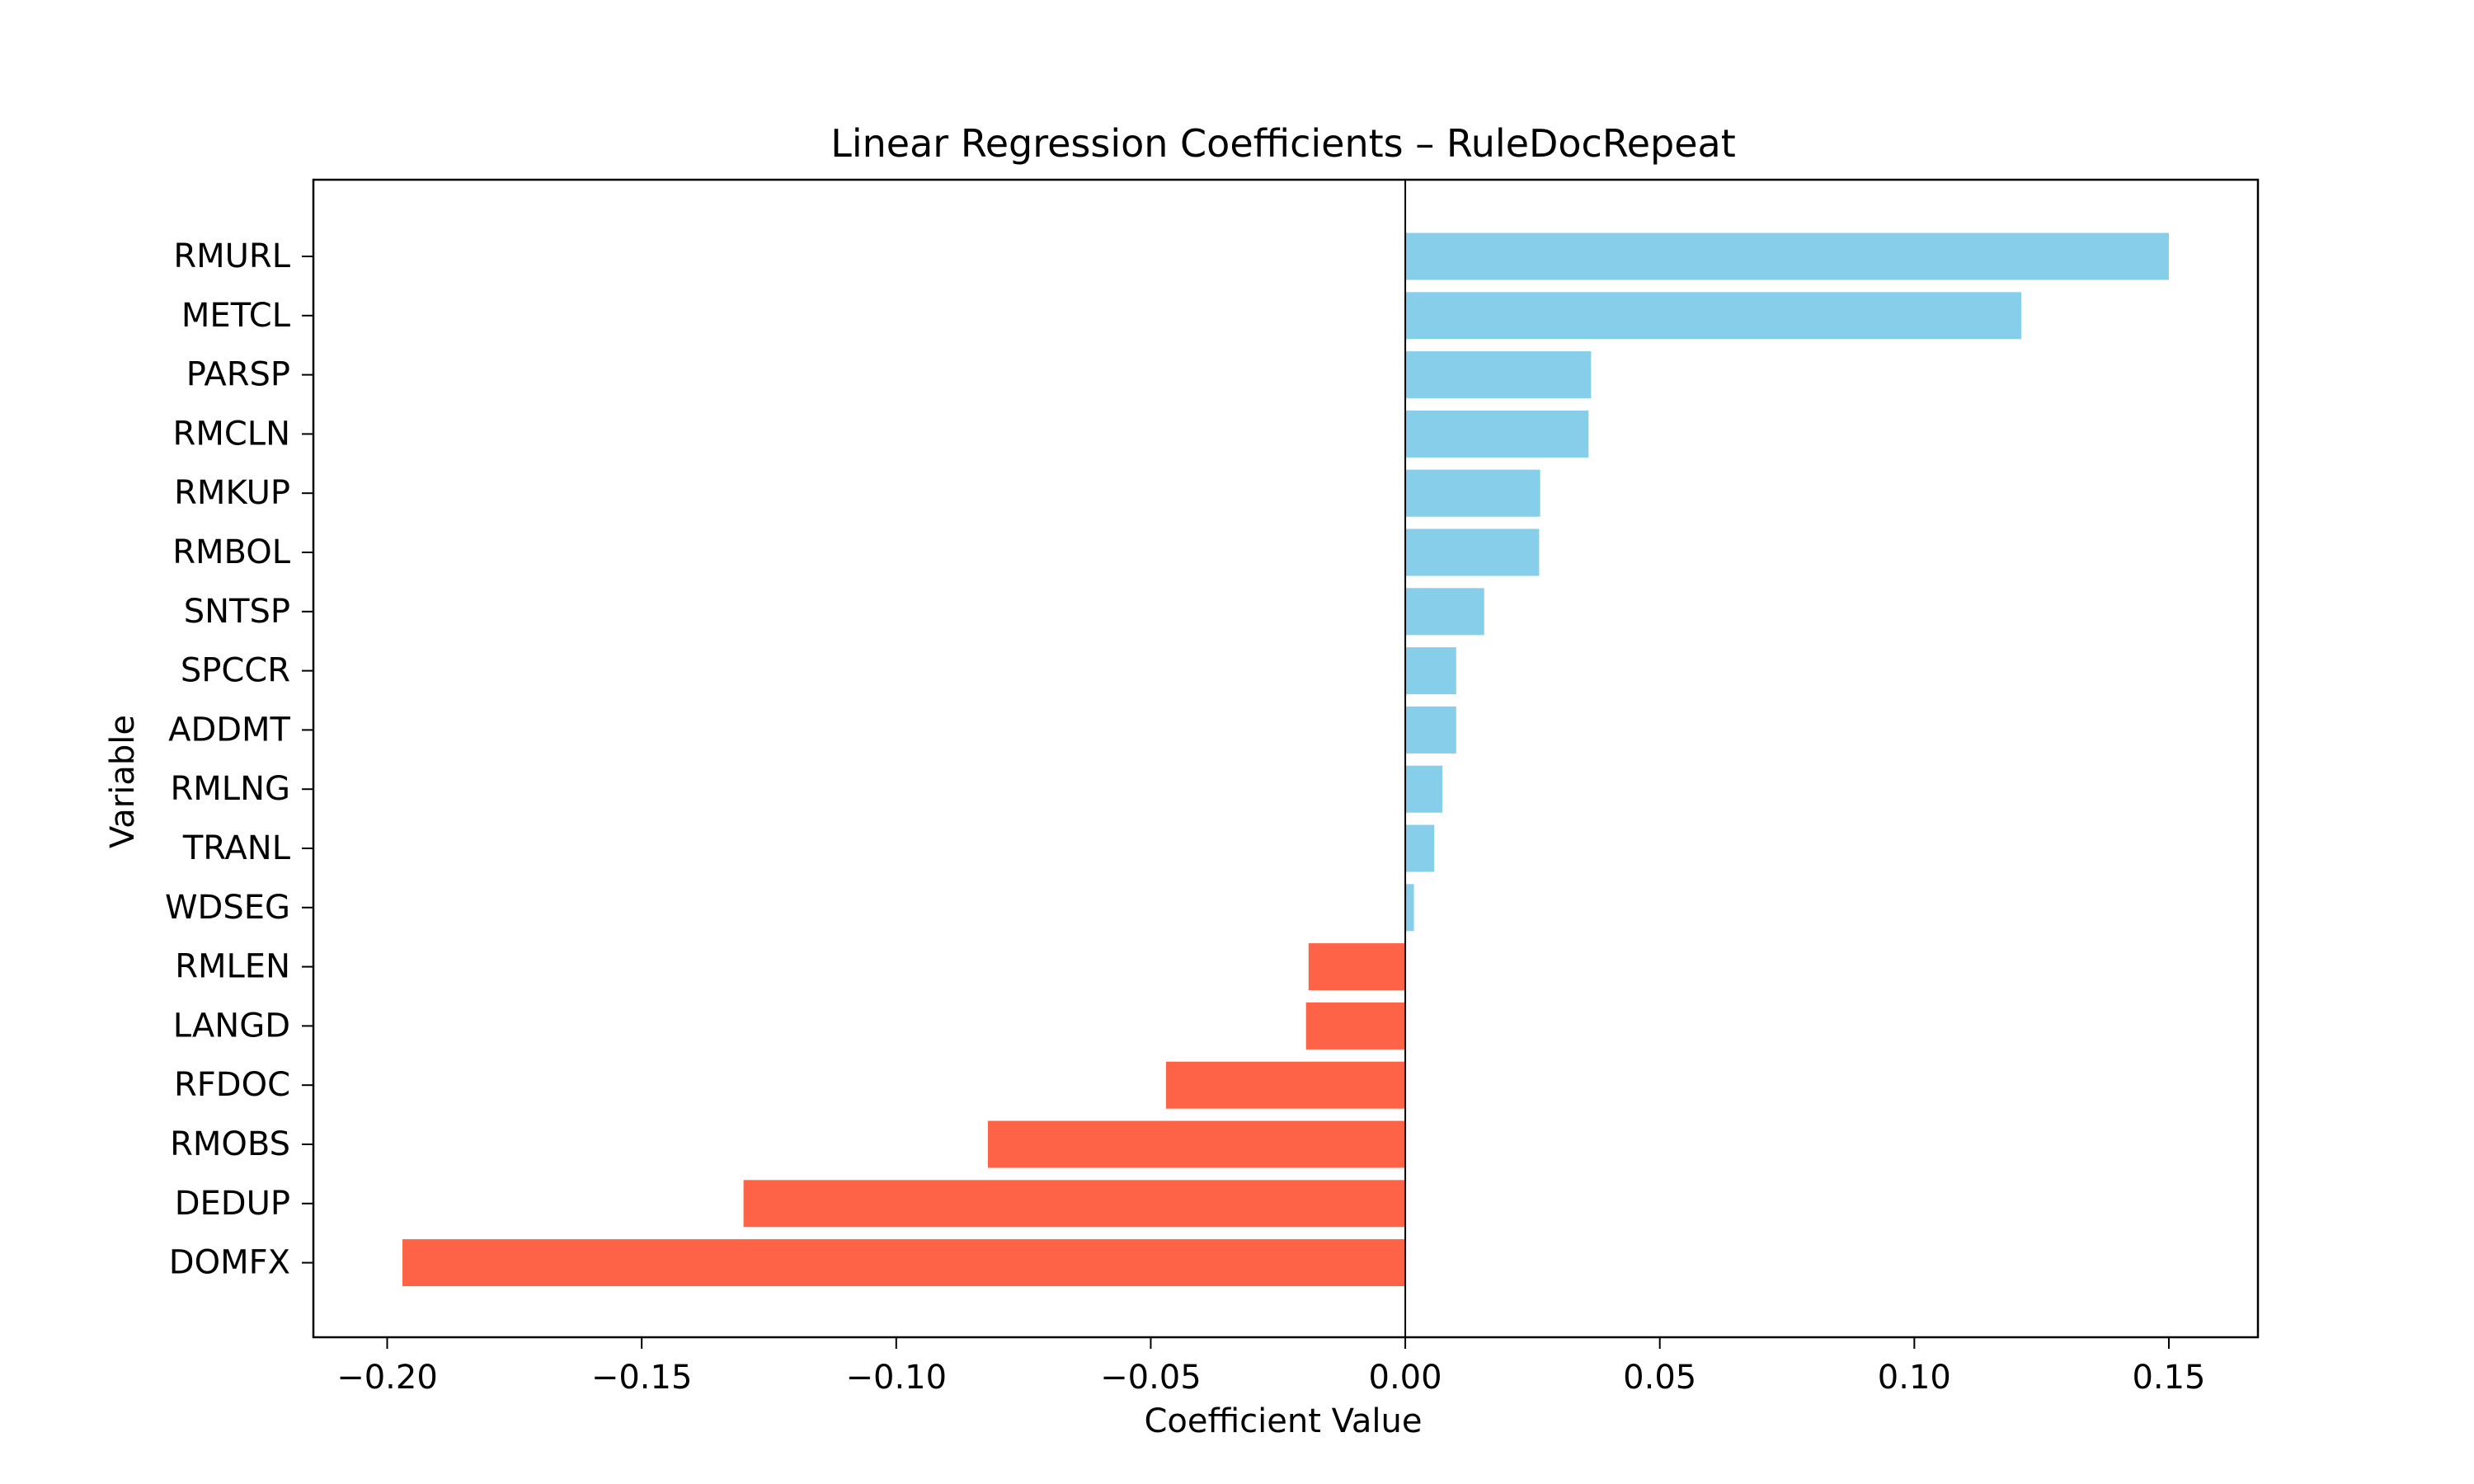 This screenshot has width=2474, height=1484. I want to click on x-tick-label-3: −0.05, so click(1151, 1378).